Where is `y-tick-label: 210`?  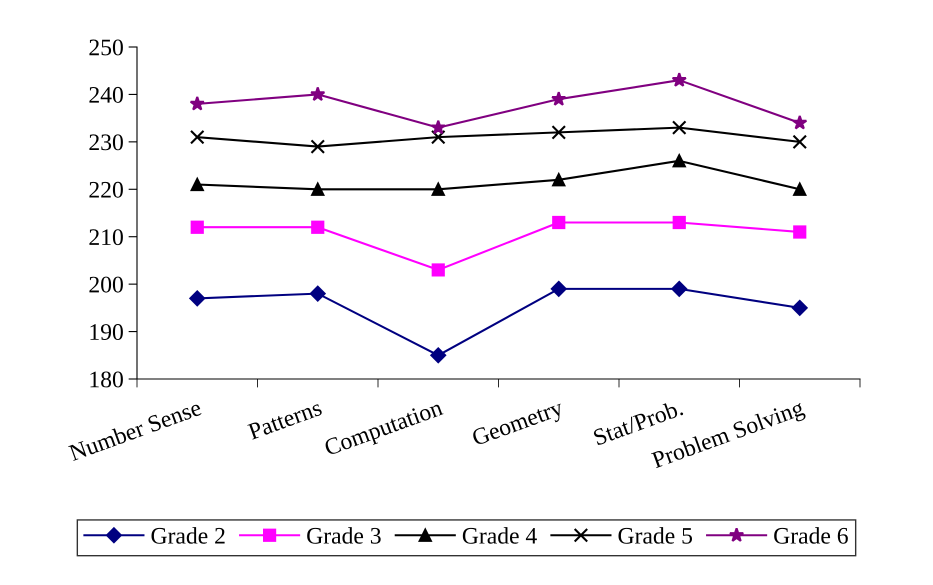
y-tick-label: 210 is located at coordinates (106, 237).